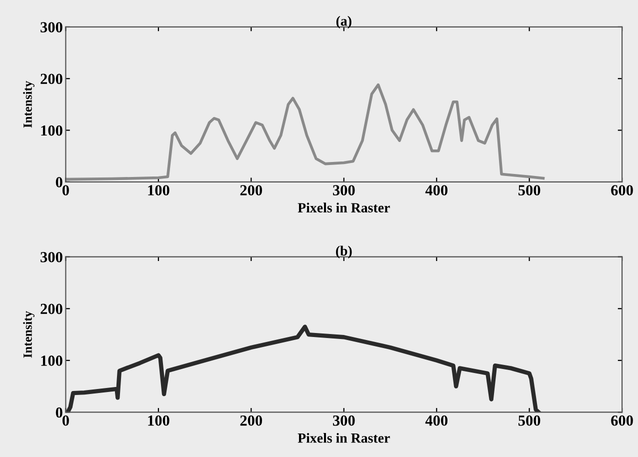 The width and height of the screenshot is (638, 457). What do you see at coordinates (65, 190) in the screenshot?
I see `x-tick-label: 0` at bounding box center [65, 190].